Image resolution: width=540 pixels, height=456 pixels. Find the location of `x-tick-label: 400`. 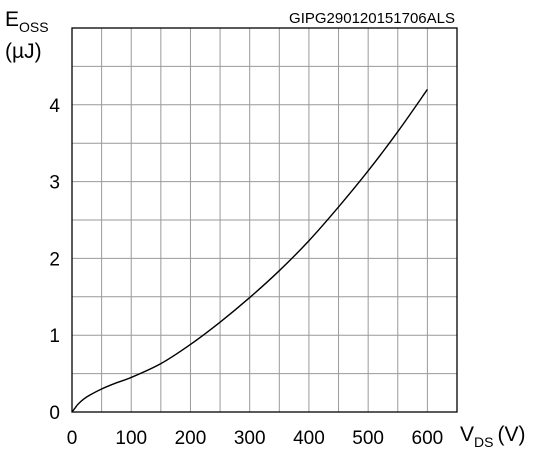

x-tick-label: 400 is located at coordinates (309, 438).